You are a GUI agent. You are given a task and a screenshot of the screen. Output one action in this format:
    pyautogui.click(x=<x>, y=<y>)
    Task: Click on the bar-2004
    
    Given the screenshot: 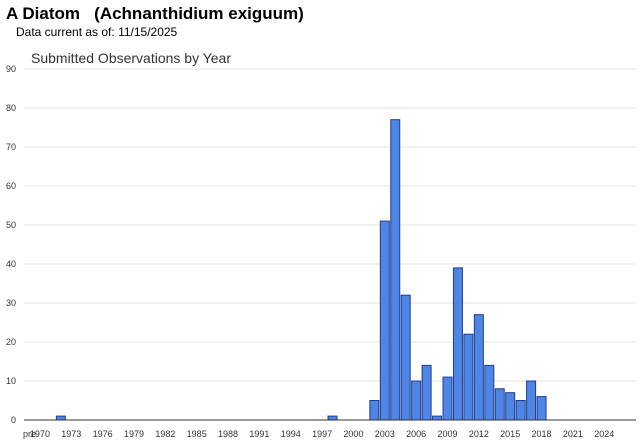 What is the action you would take?
    pyautogui.click(x=395, y=270)
    